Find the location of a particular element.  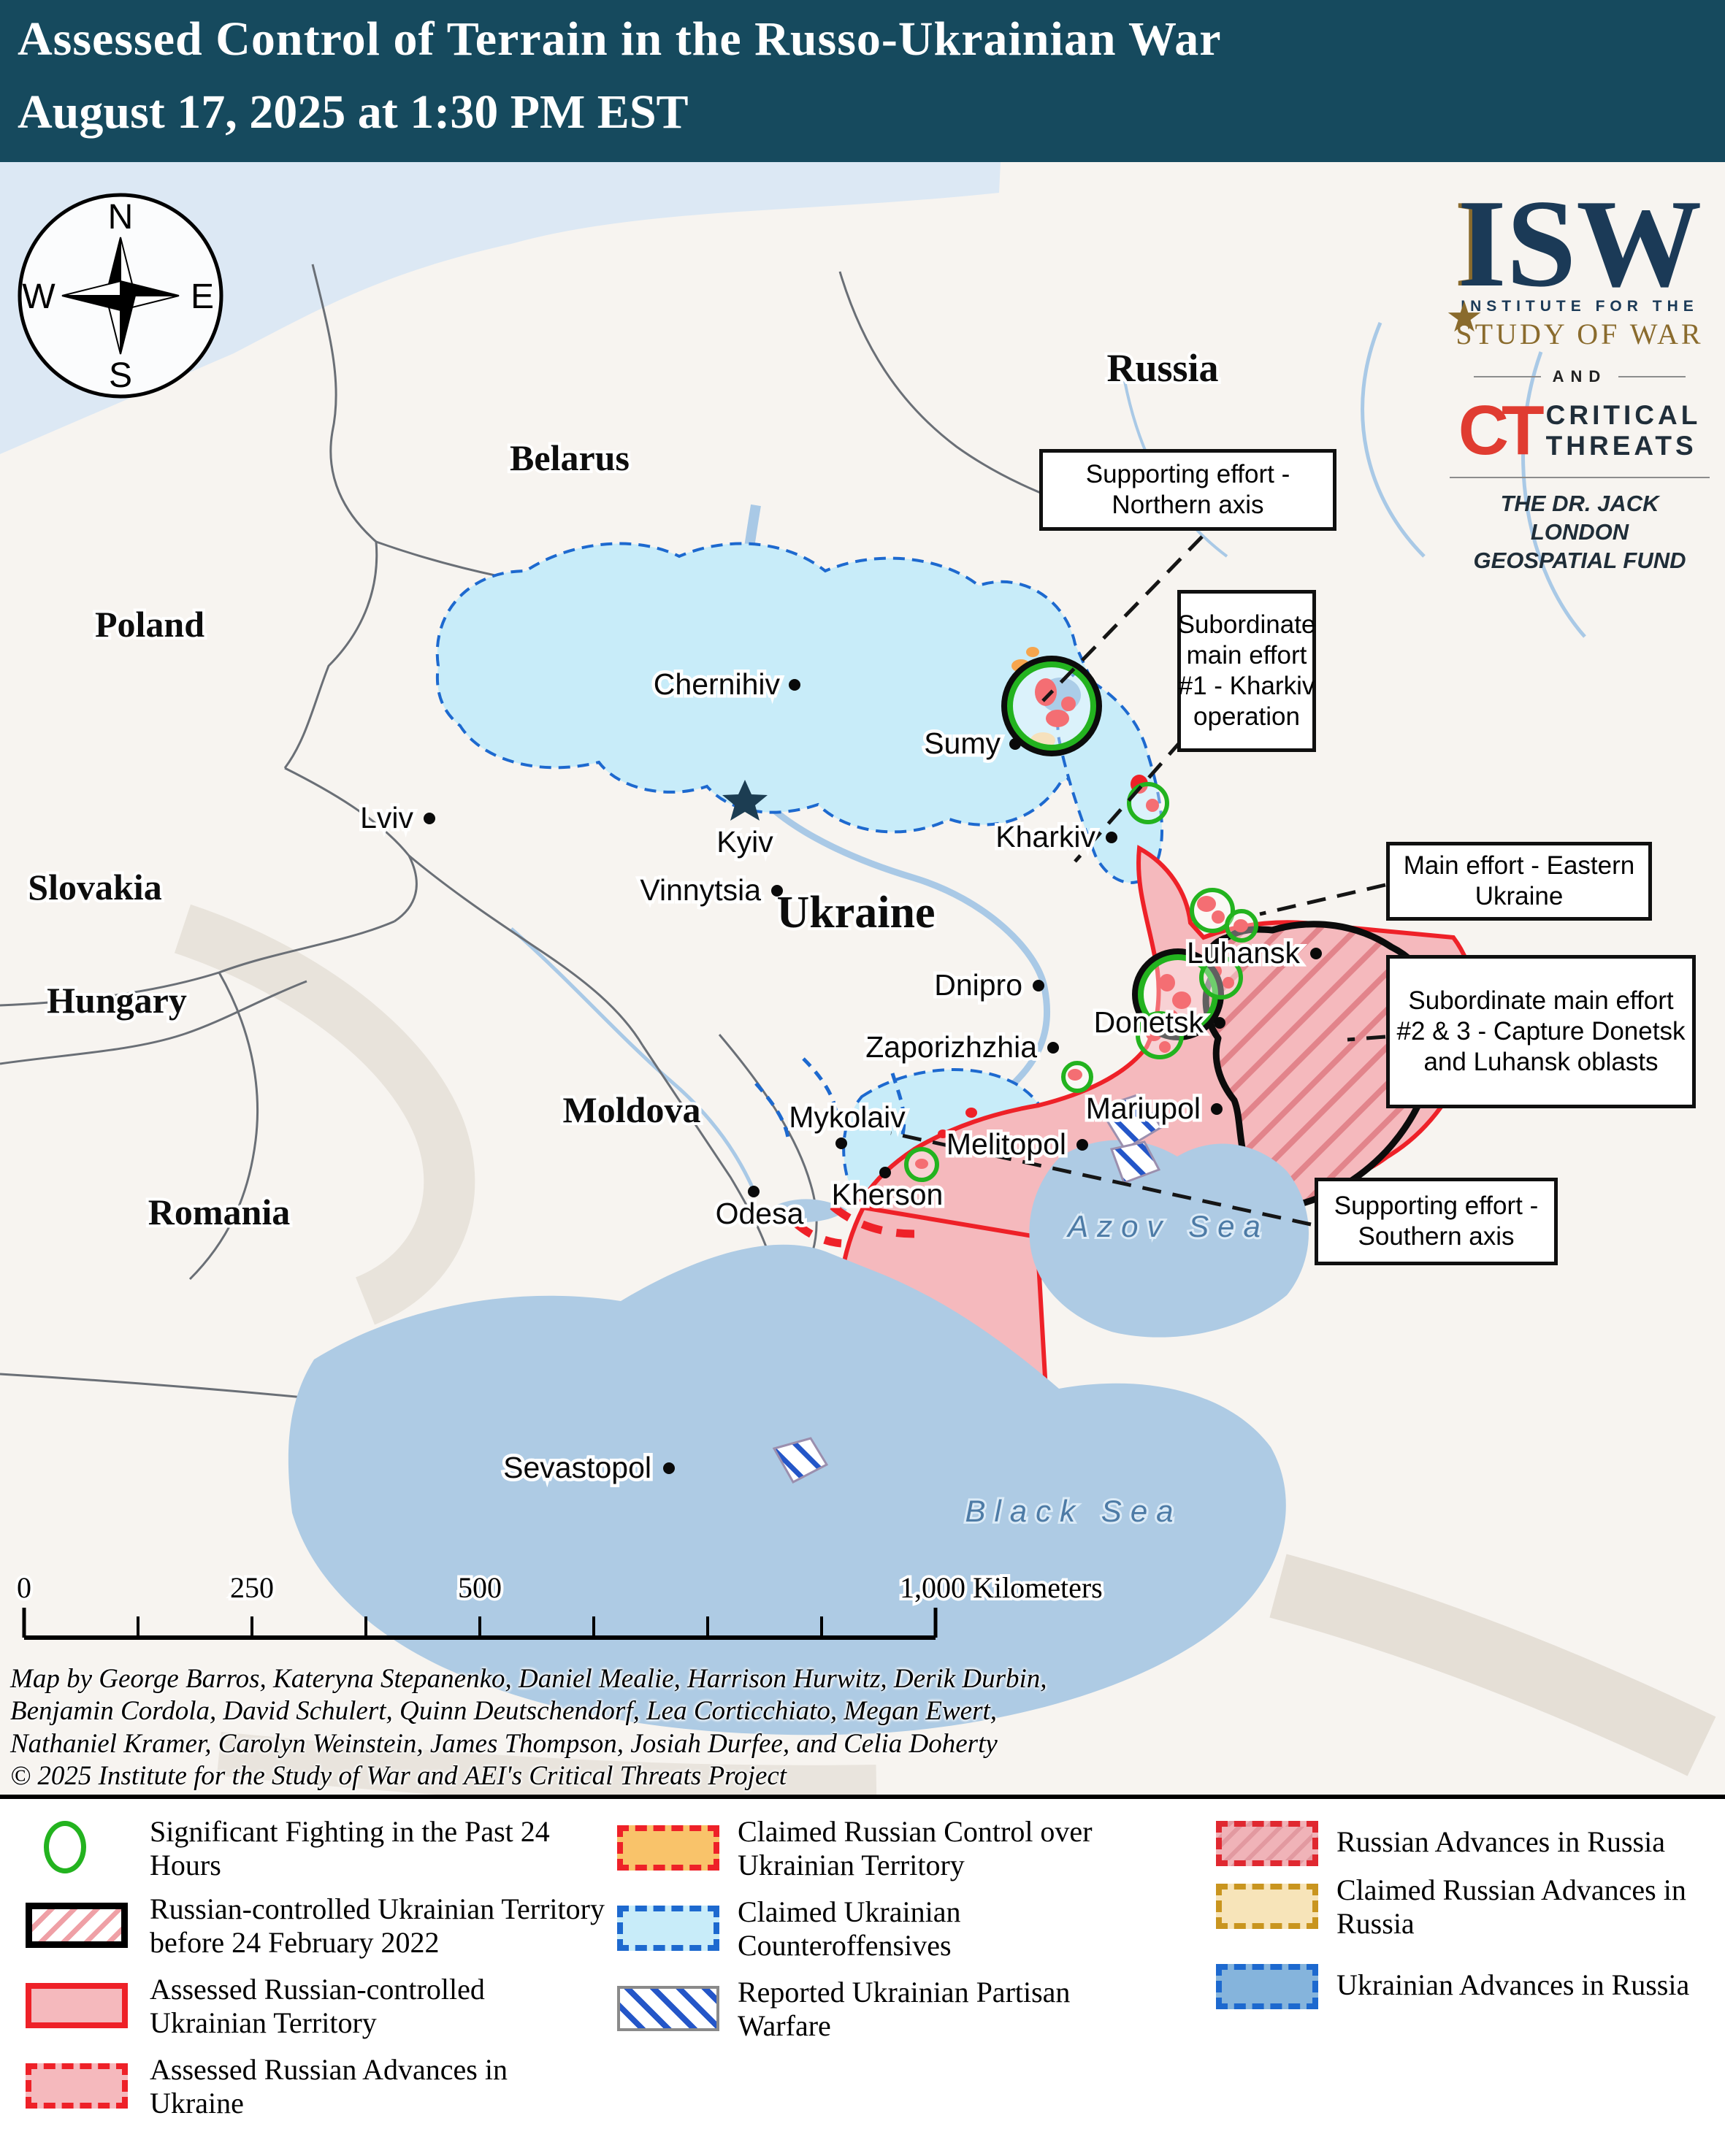

country-label-moldova: Moldova is located at coordinates (632, 1109).